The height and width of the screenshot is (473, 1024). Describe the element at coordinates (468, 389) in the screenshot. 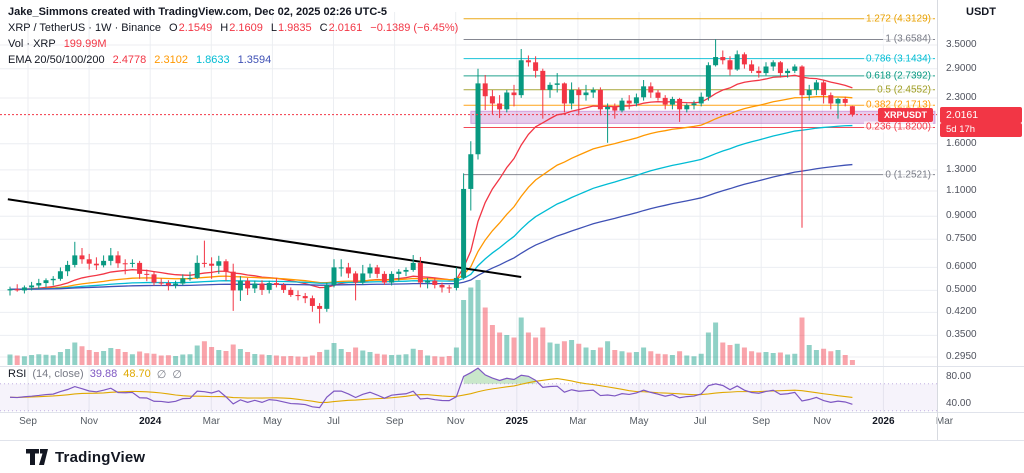

I see `rsi-layer` at that location.